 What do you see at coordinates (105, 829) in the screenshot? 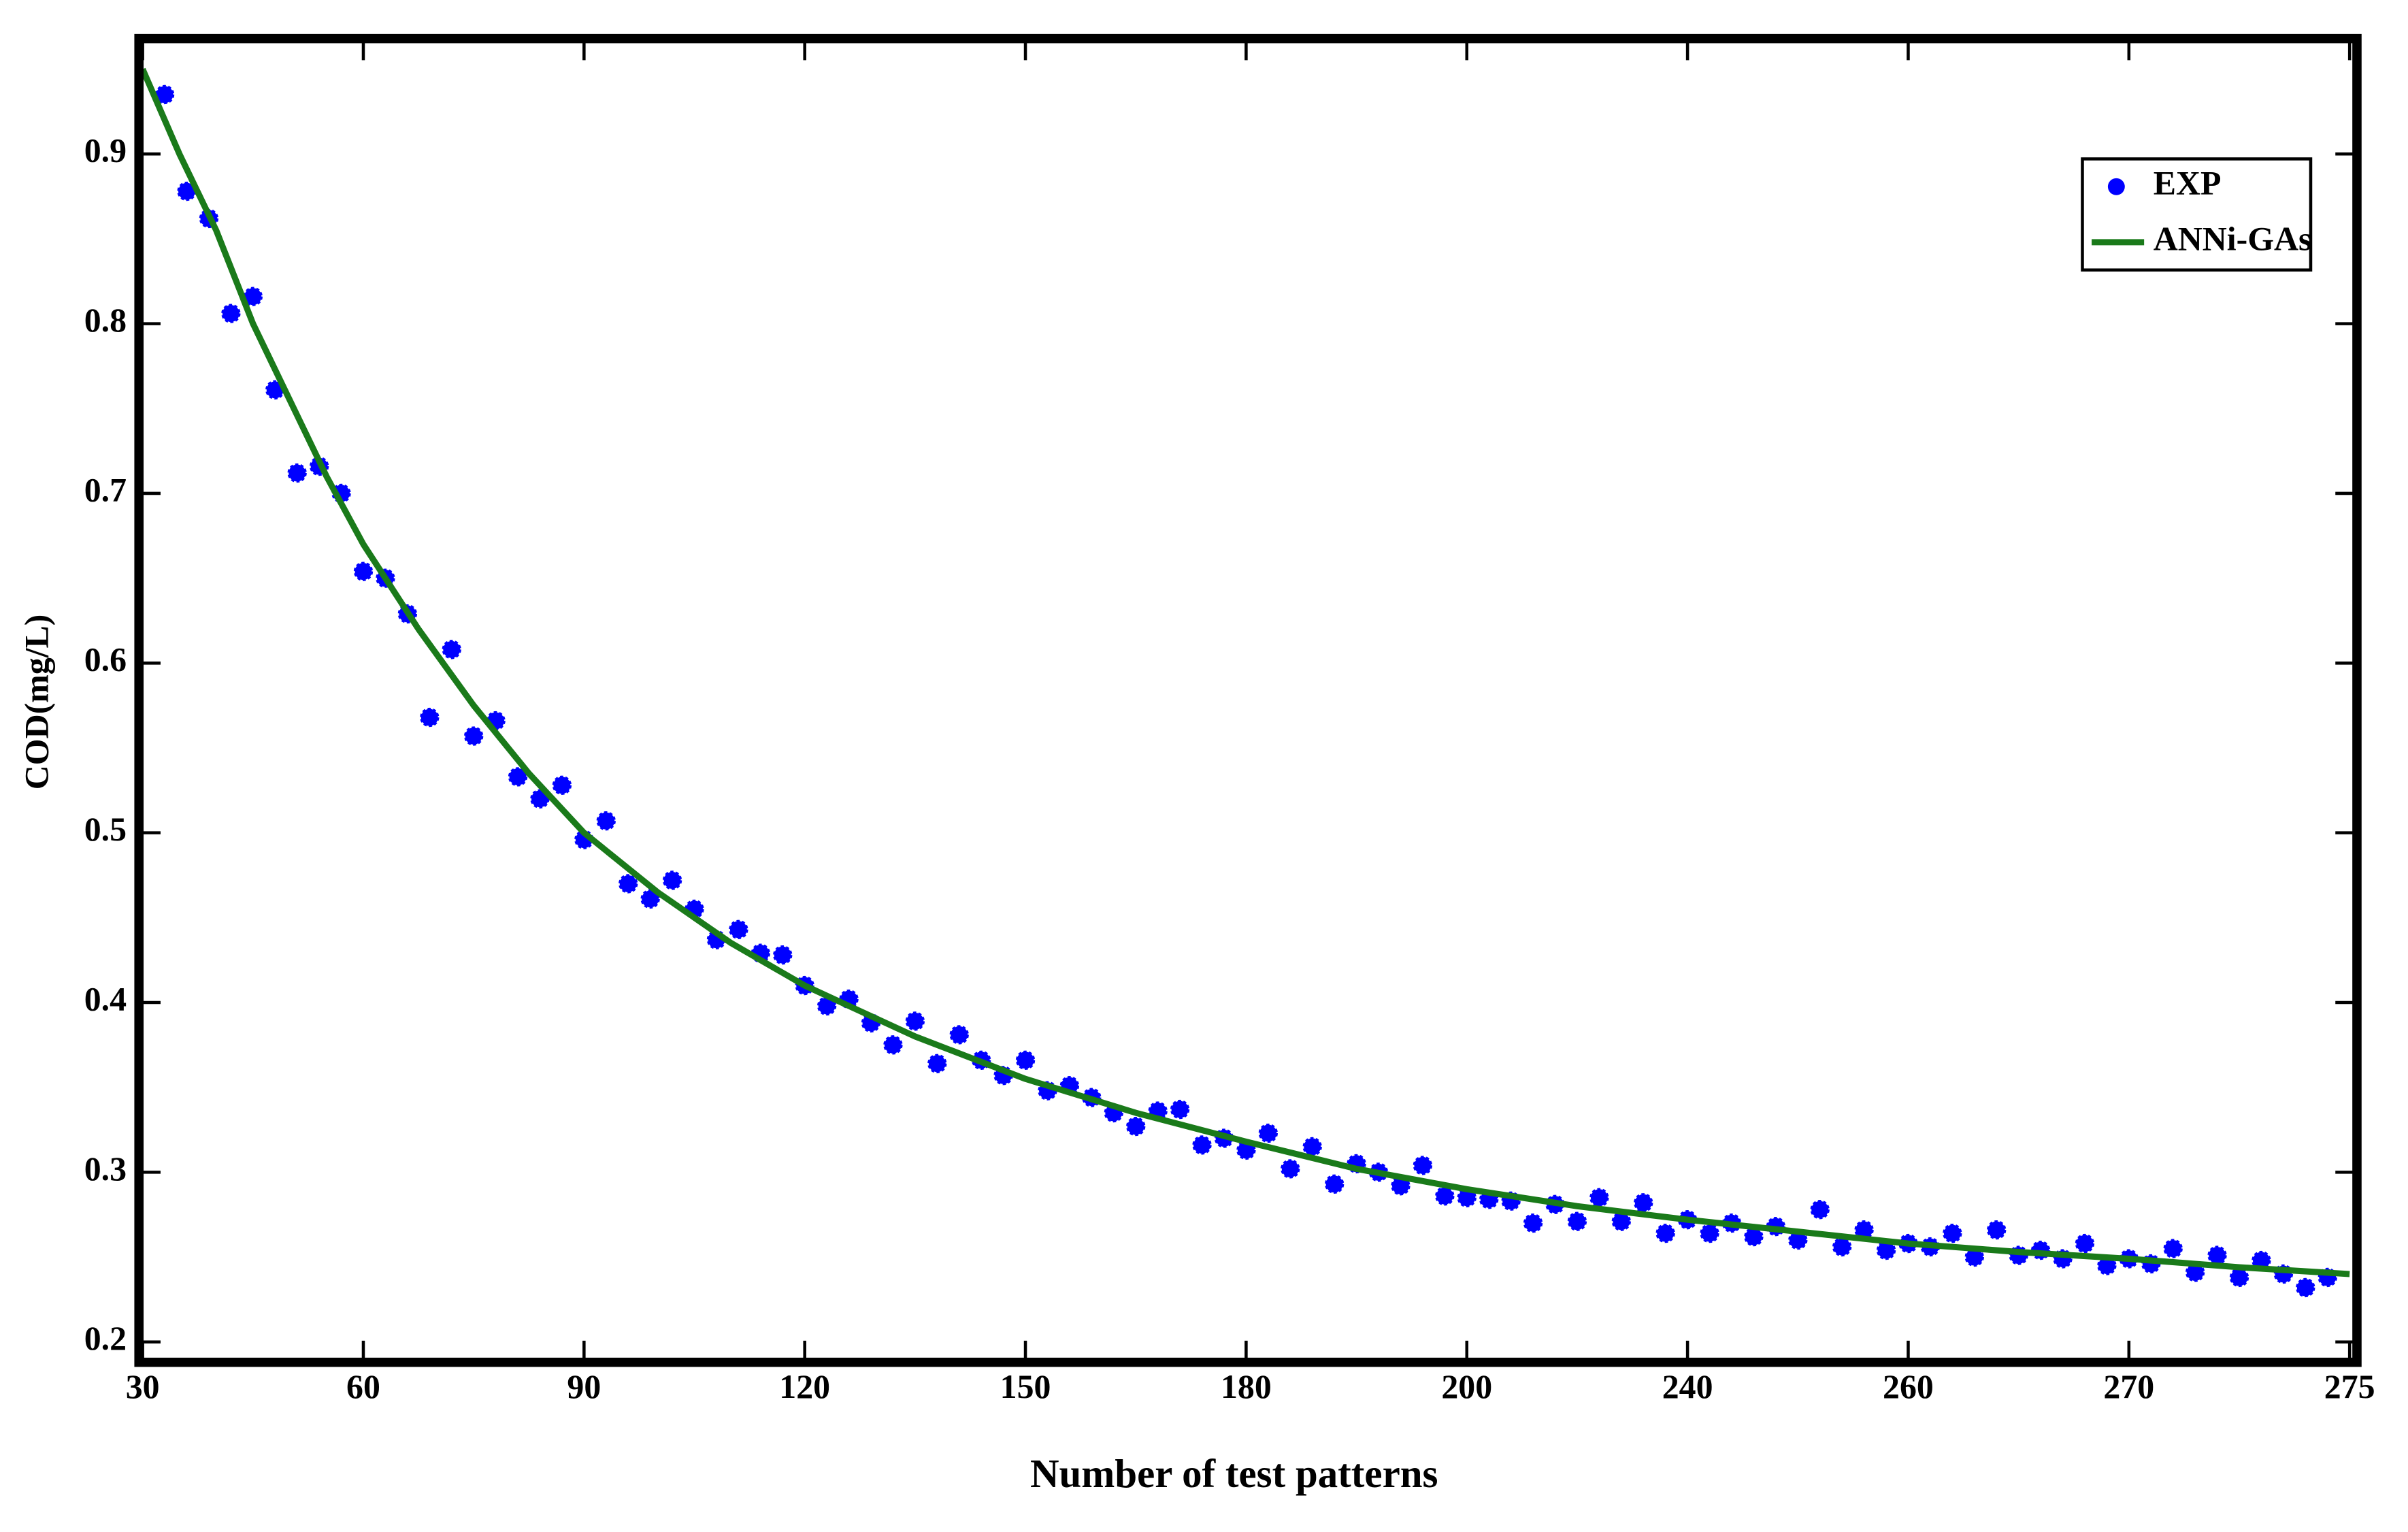
I see `y-tick-label: 0.5` at bounding box center [105, 829].